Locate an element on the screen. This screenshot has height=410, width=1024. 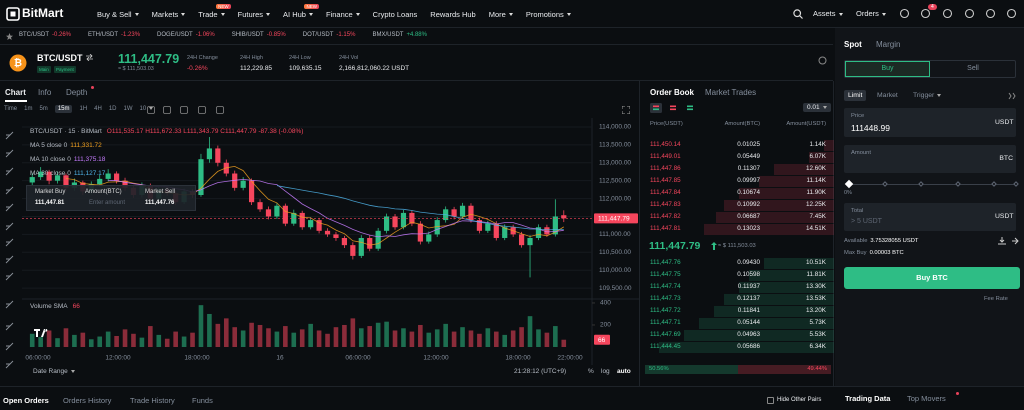
chart-tab: Chart is located at coordinates (15, 92).